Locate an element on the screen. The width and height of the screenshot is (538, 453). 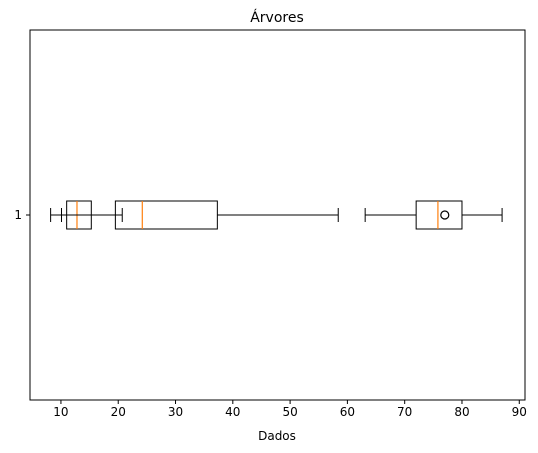
y-tick-label: 1 is located at coordinates (18, 215).